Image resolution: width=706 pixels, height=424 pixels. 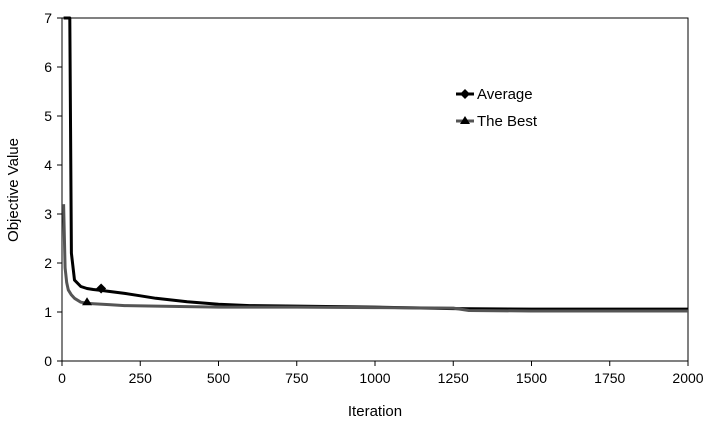 I want to click on x-tick-label: 1000, so click(x=374, y=378).